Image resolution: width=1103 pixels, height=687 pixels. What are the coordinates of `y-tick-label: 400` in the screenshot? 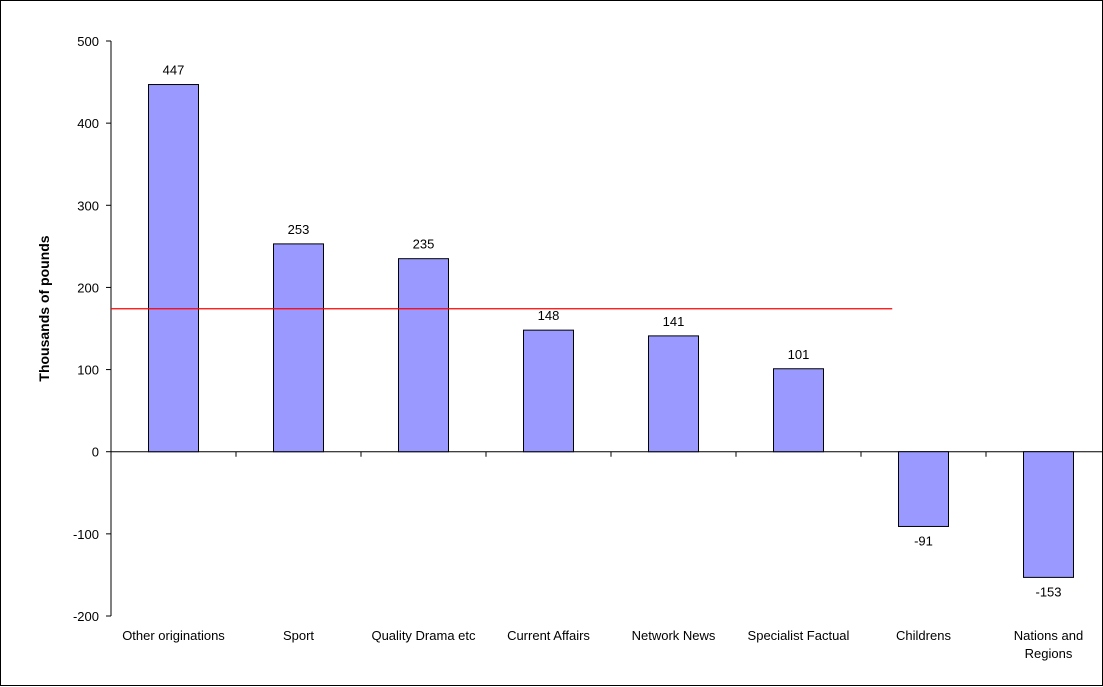 It's located at (88, 123).